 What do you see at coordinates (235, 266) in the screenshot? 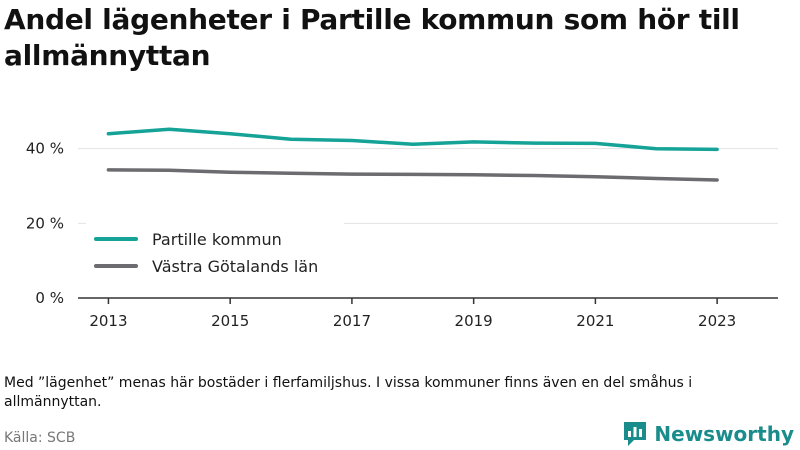
I see `legend-label: Västra Götalands län` at bounding box center [235, 266].